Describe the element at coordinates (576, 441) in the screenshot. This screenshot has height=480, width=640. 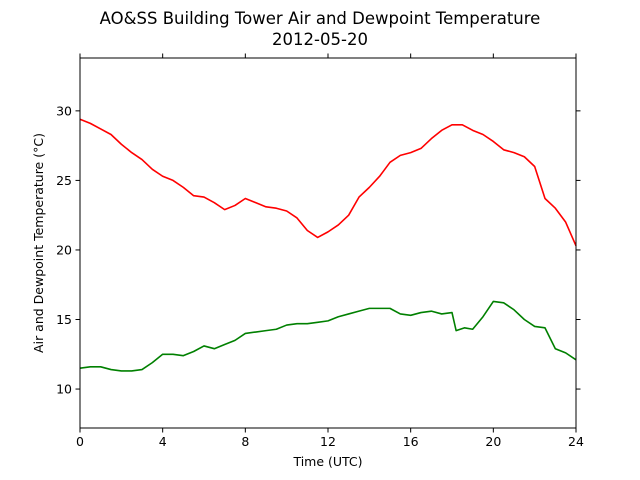
I see `x-tick-label: 24` at that location.